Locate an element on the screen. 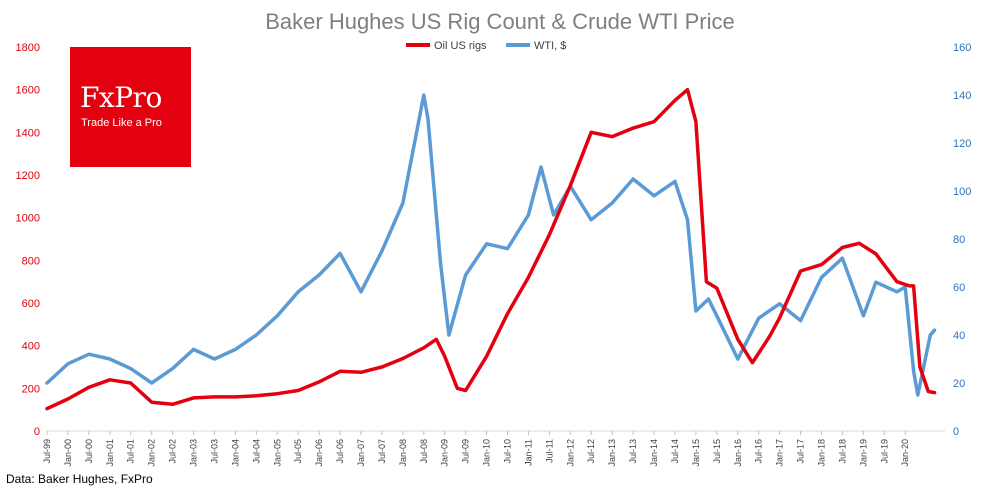  y-right-tick-label: 80 is located at coordinates (959, 240).